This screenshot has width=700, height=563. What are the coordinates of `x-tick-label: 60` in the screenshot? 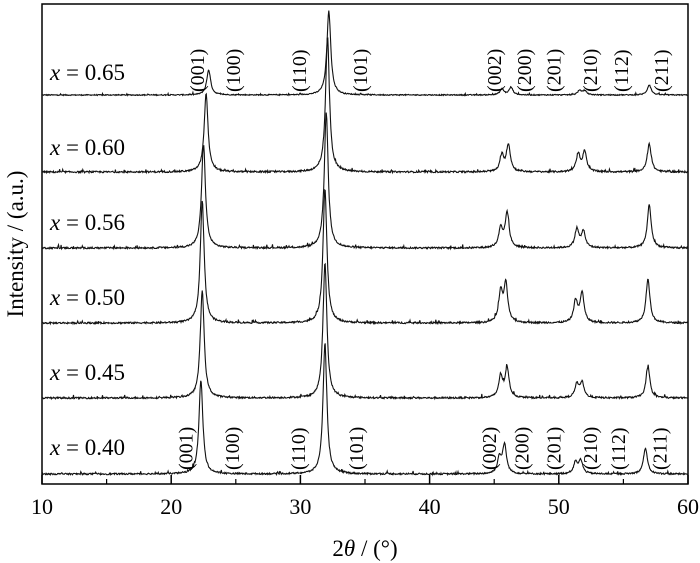 It's located at (688, 506).